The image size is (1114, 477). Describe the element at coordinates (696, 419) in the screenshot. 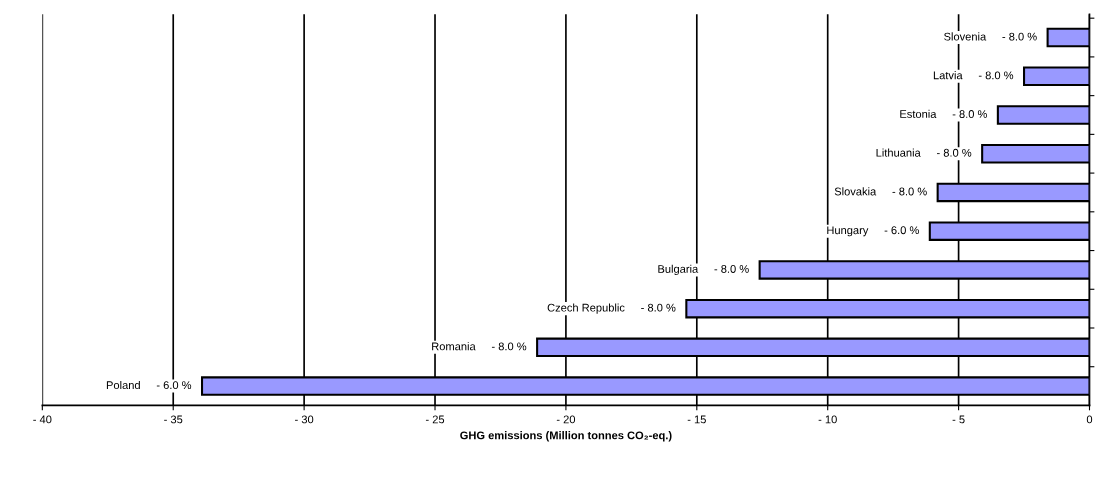

I see `x-tick-label: - 15` at that location.